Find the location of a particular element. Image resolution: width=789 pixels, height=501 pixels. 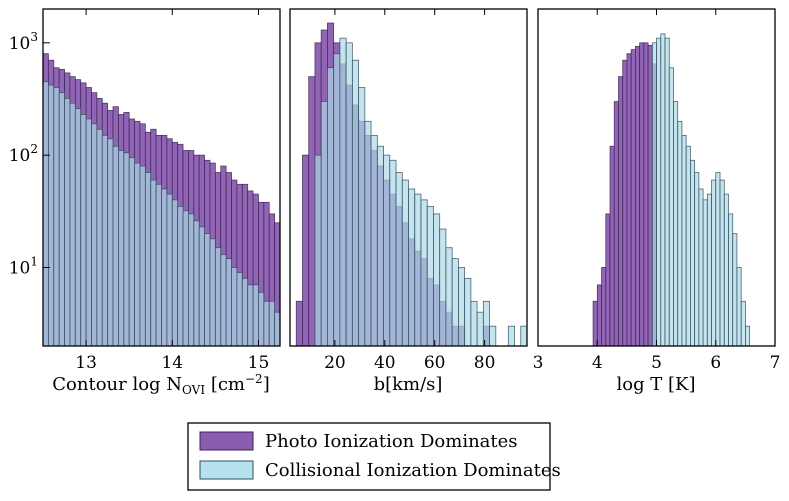

bar-group is located at coordinates (671, 189).